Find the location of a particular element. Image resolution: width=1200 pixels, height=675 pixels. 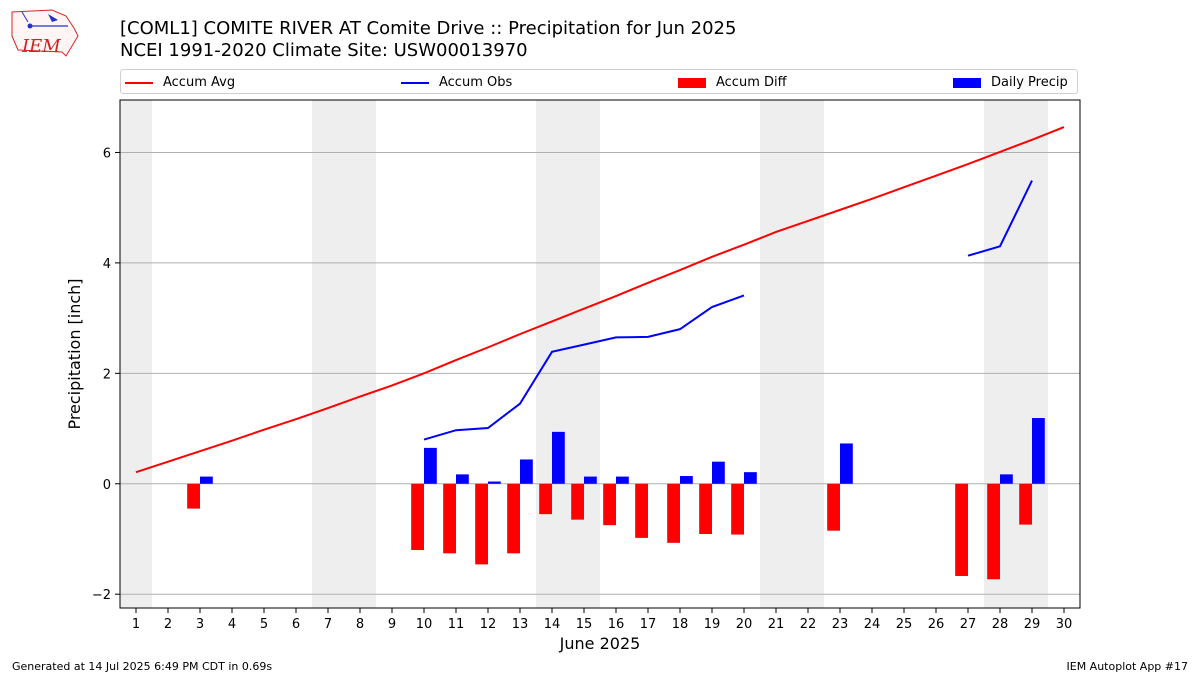

y-tick-label: 6 is located at coordinates (107, 153).